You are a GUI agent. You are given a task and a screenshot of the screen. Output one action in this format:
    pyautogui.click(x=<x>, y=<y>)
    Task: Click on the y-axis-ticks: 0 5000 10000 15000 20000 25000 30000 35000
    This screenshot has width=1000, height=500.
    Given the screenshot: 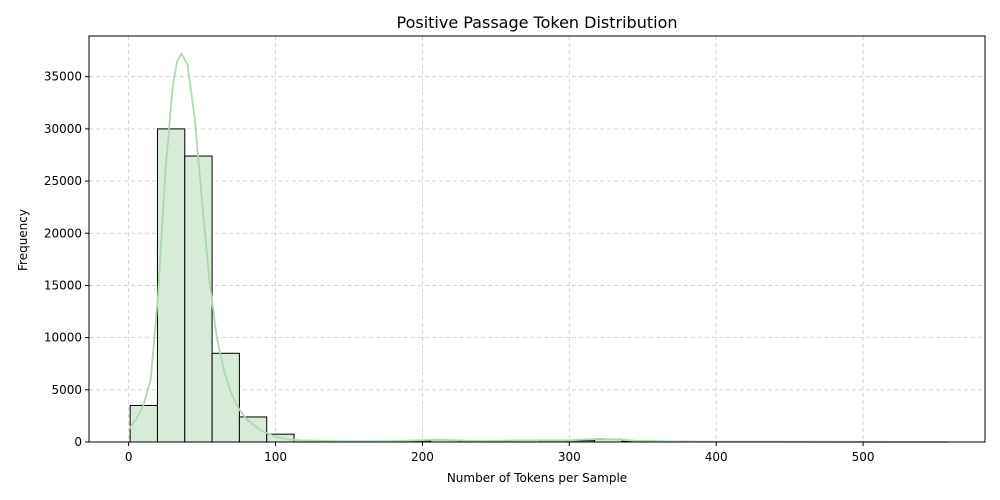 What is the action you would take?
    pyautogui.click(x=66, y=259)
    